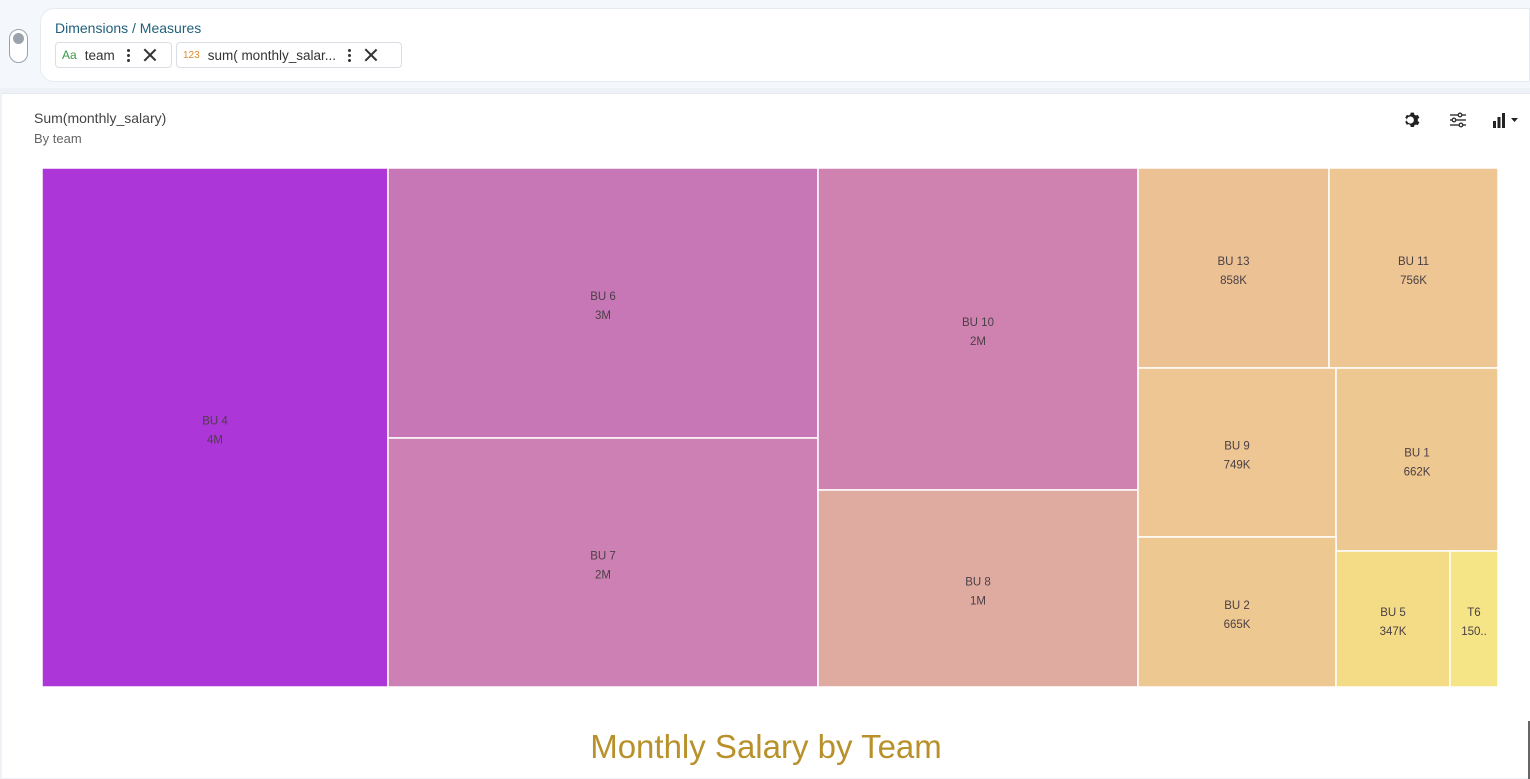 Image resolution: width=1530 pixels, height=779 pixels. Describe the element at coordinates (99, 55) in the screenshot. I see `pill-label: team` at that location.